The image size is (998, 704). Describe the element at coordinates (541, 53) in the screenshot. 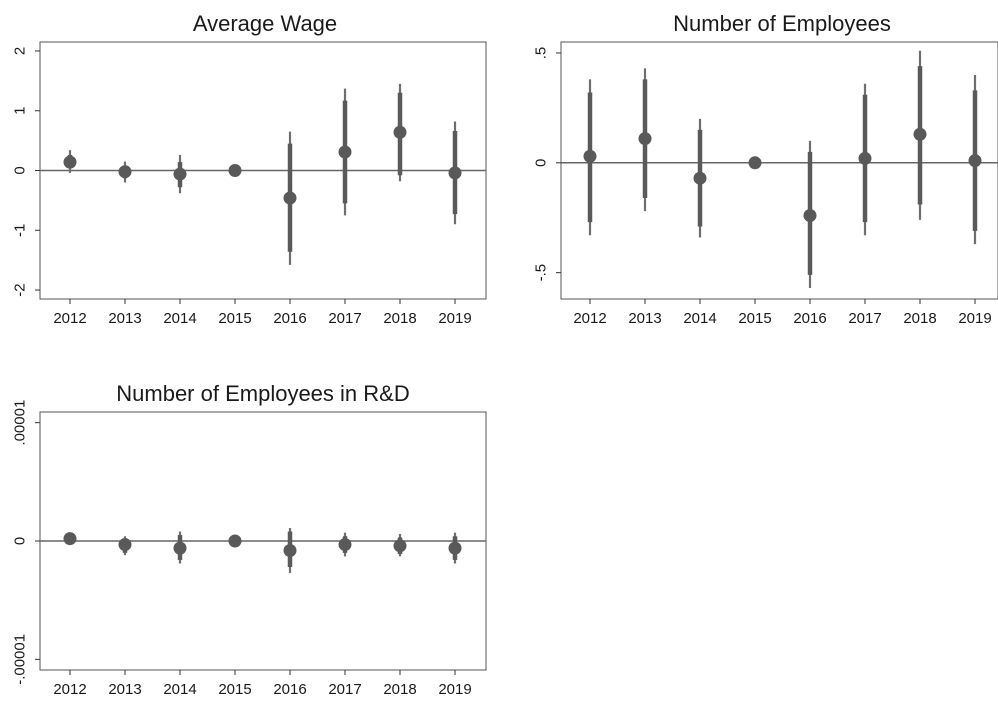

I see `y-tick-label: .5` at that location.